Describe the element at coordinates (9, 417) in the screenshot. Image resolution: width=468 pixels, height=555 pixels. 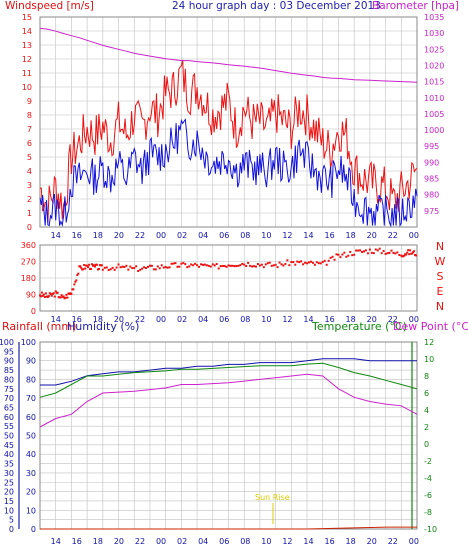
I see `rainfall-tick-label: 60` at that location.